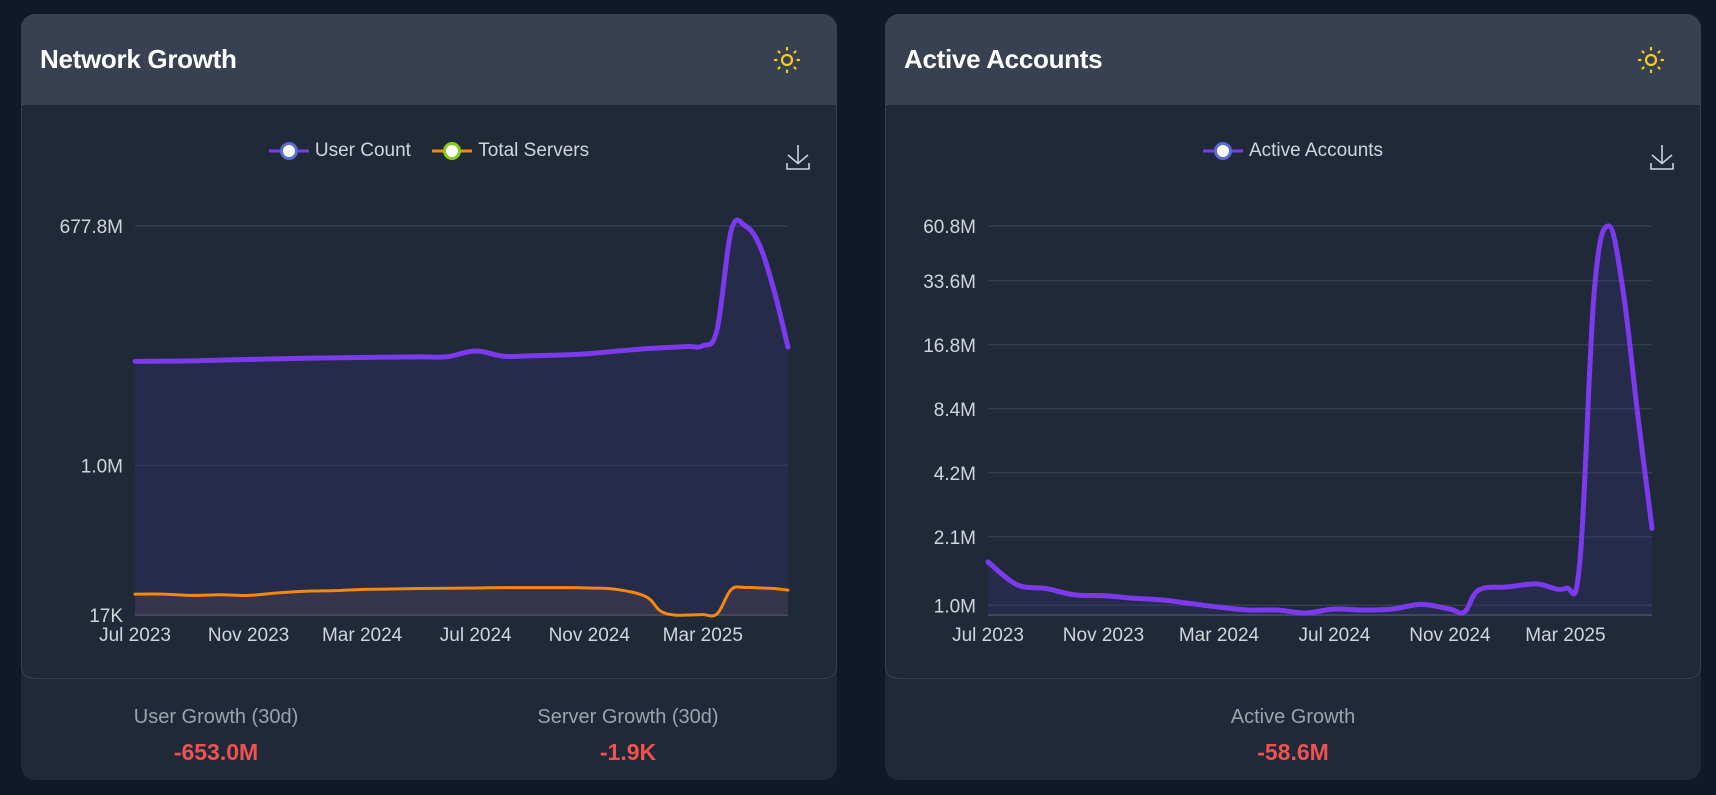 This screenshot has height=795, width=1716. Describe the element at coordinates (1316, 150) in the screenshot. I see `legend-label: Active Accounts` at that location.